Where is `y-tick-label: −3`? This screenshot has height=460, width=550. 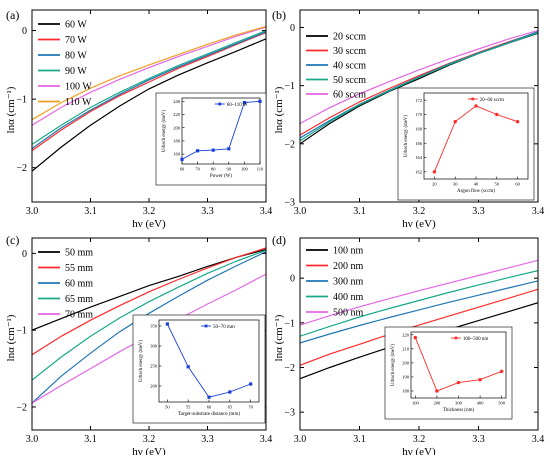
y-tick-label: −3 is located at coordinates (289, 413).